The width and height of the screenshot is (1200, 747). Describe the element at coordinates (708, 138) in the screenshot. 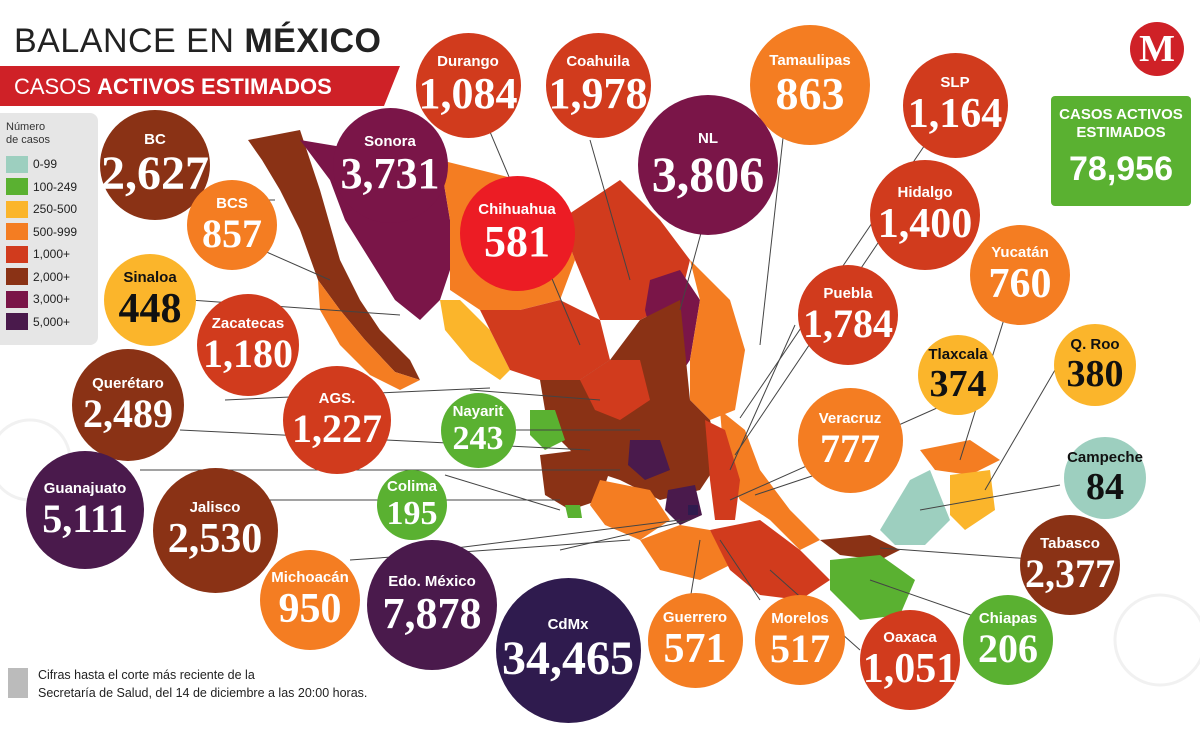

I see `state-name: NL` at that location.